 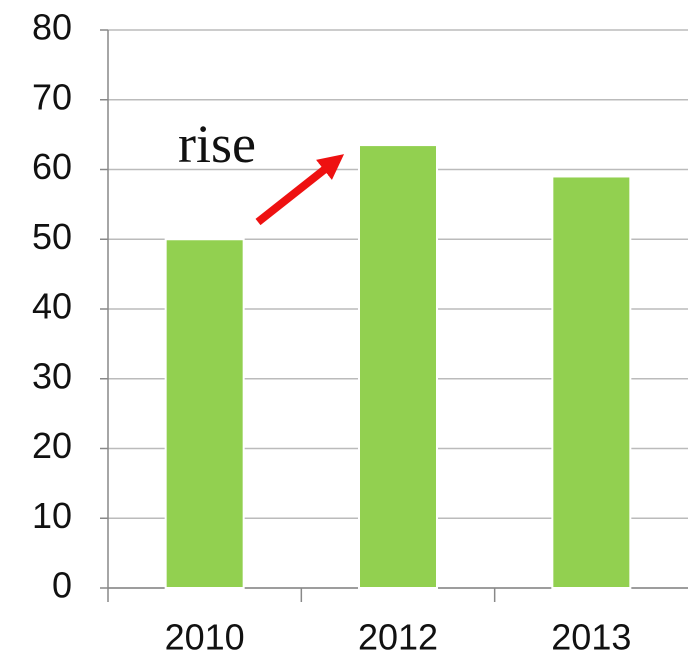 I want to click on y-tick-label: 20, so click(x=52, y=445).